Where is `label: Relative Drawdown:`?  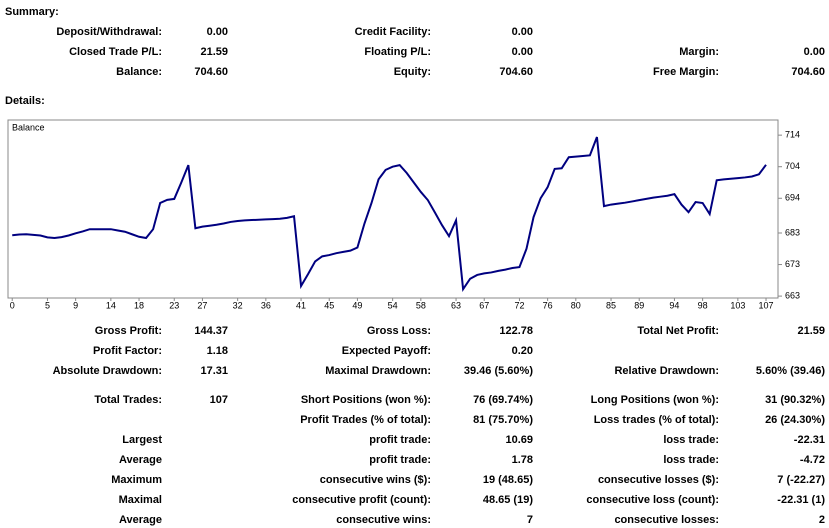
label: Relative Drawdown: is located at coordinates (666, 371).